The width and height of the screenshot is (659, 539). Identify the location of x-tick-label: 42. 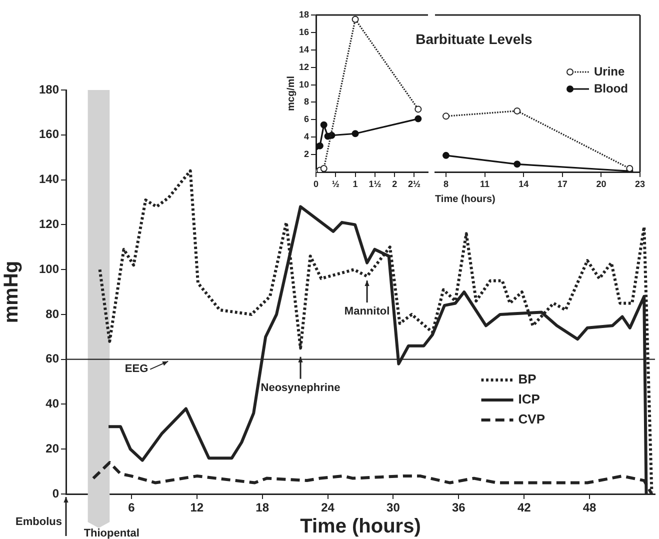
(524, 507).